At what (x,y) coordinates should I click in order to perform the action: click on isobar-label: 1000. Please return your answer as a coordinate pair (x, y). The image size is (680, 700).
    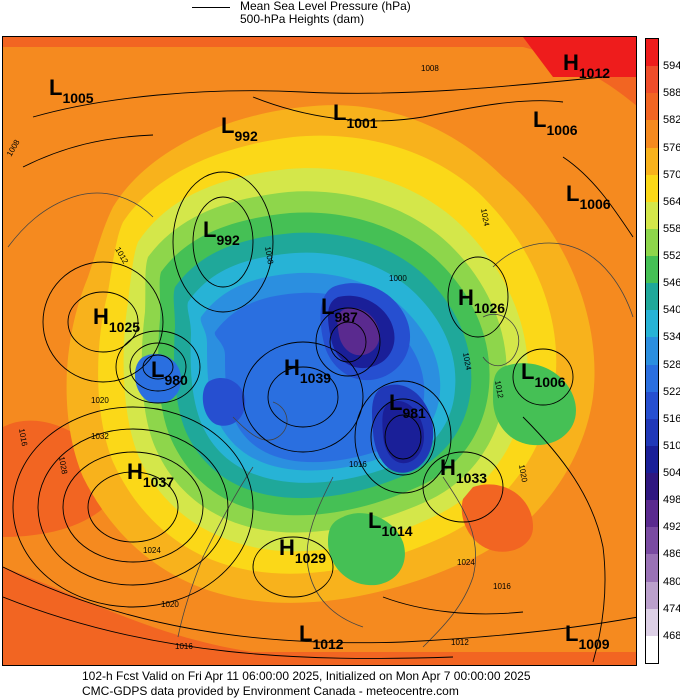
    Looking at the image, I should click on (398, 278).